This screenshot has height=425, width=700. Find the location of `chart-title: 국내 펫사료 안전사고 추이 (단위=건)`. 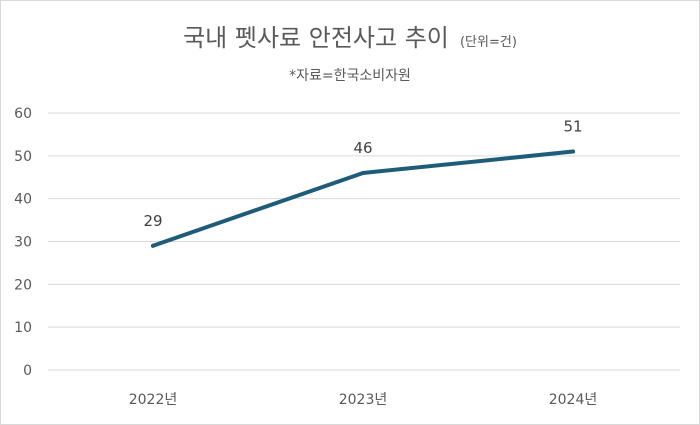

chart-title: 국내 펫사료 안전사고 추이 (단위=건) is located at coordinates (350, 38).